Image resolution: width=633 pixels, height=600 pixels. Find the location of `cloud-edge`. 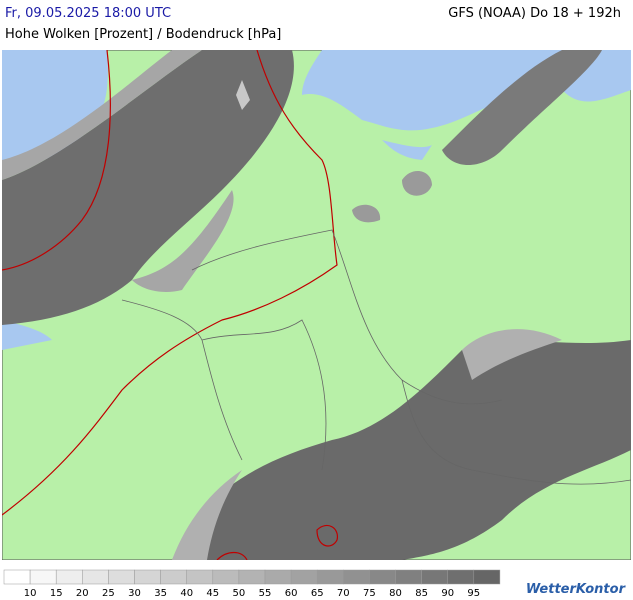

cloud-edge is located at coordinates (118, 171).